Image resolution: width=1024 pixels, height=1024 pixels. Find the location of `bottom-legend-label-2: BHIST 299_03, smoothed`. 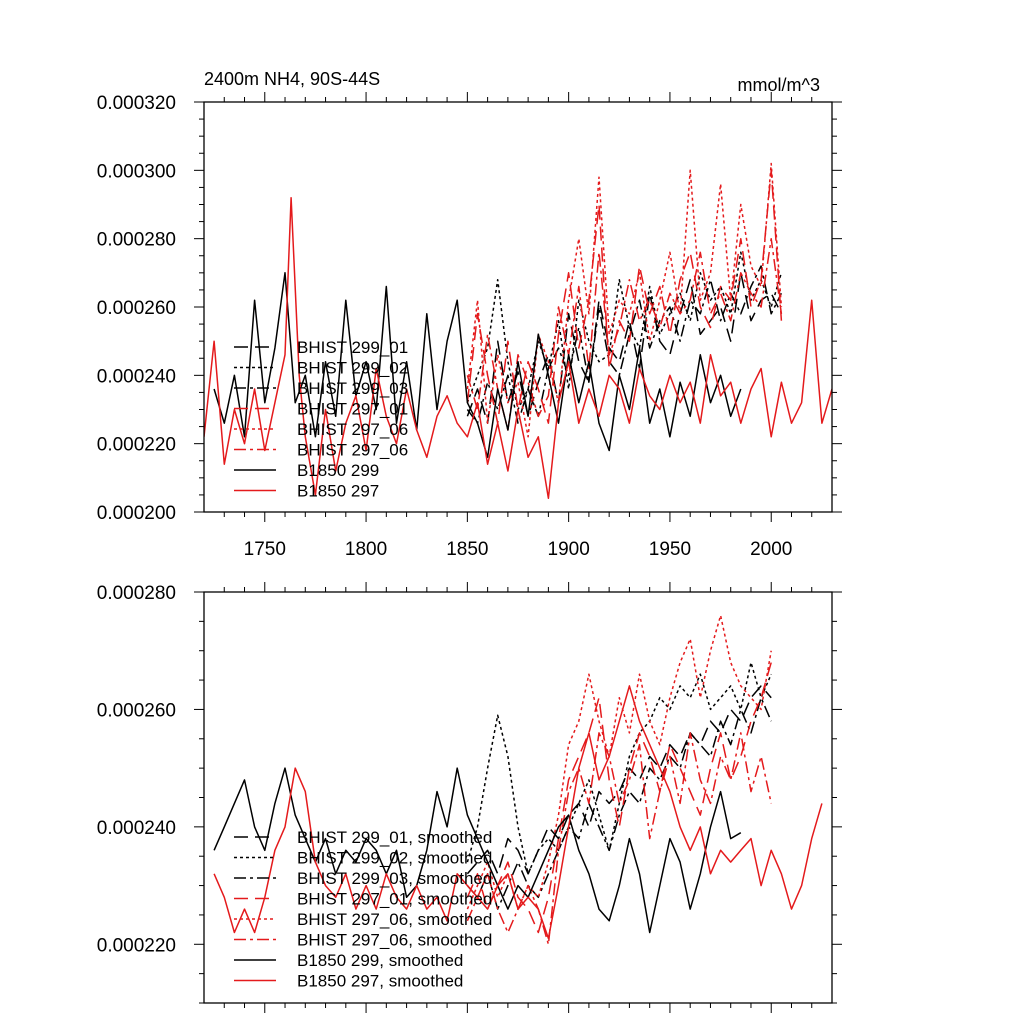

bottom-legend-label-2: BHIST 299_03, smoothed is located at coordinates (394, 878).